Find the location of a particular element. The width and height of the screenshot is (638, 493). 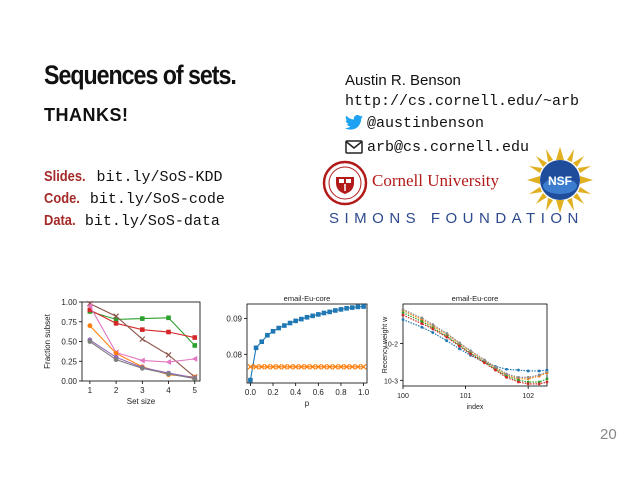

email-eu-core-p-chart: email-Eu-core 0.0 0.2 0.4 0.6 0.8 1.0 0.08 0.09 p is located at coordinates (297, 351).